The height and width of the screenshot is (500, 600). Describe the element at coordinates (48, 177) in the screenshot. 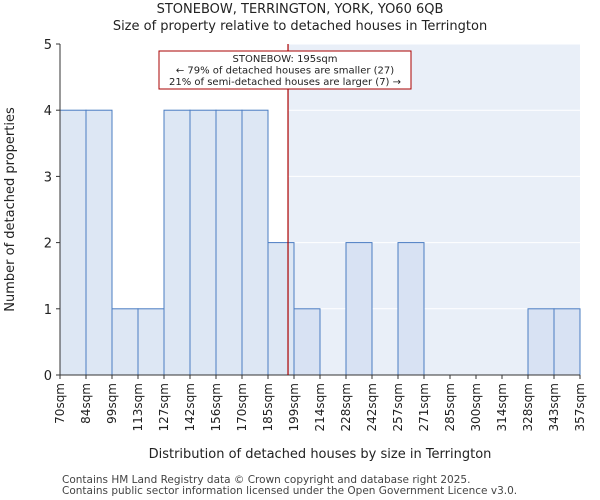

I see `y-tick-label: 3` at that location.